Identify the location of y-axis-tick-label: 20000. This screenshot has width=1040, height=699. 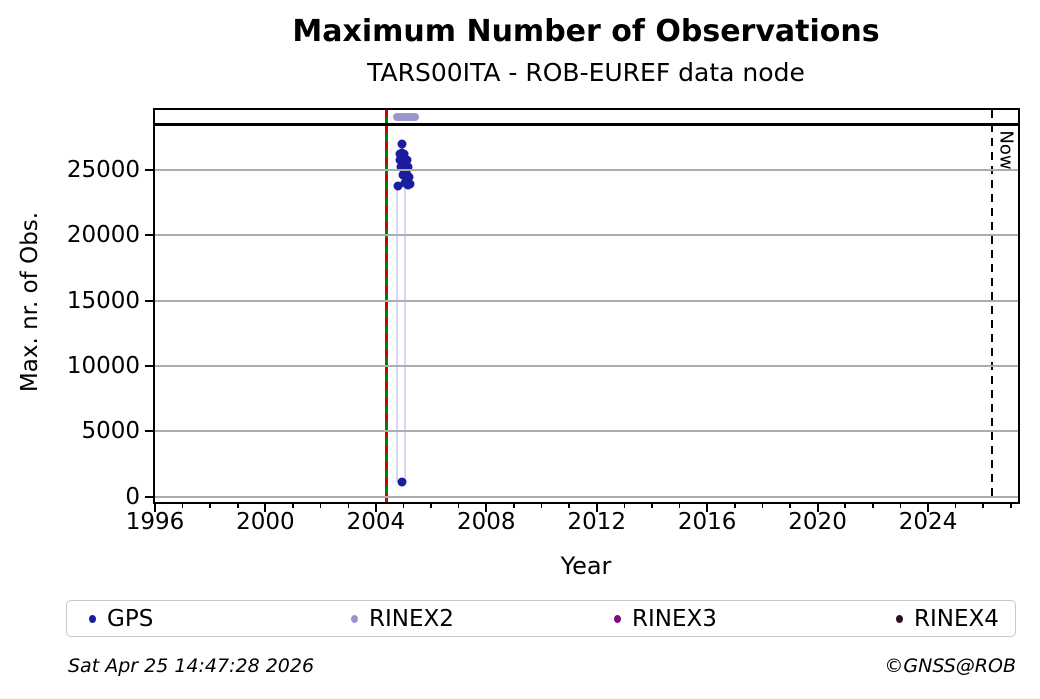
(103, 235).